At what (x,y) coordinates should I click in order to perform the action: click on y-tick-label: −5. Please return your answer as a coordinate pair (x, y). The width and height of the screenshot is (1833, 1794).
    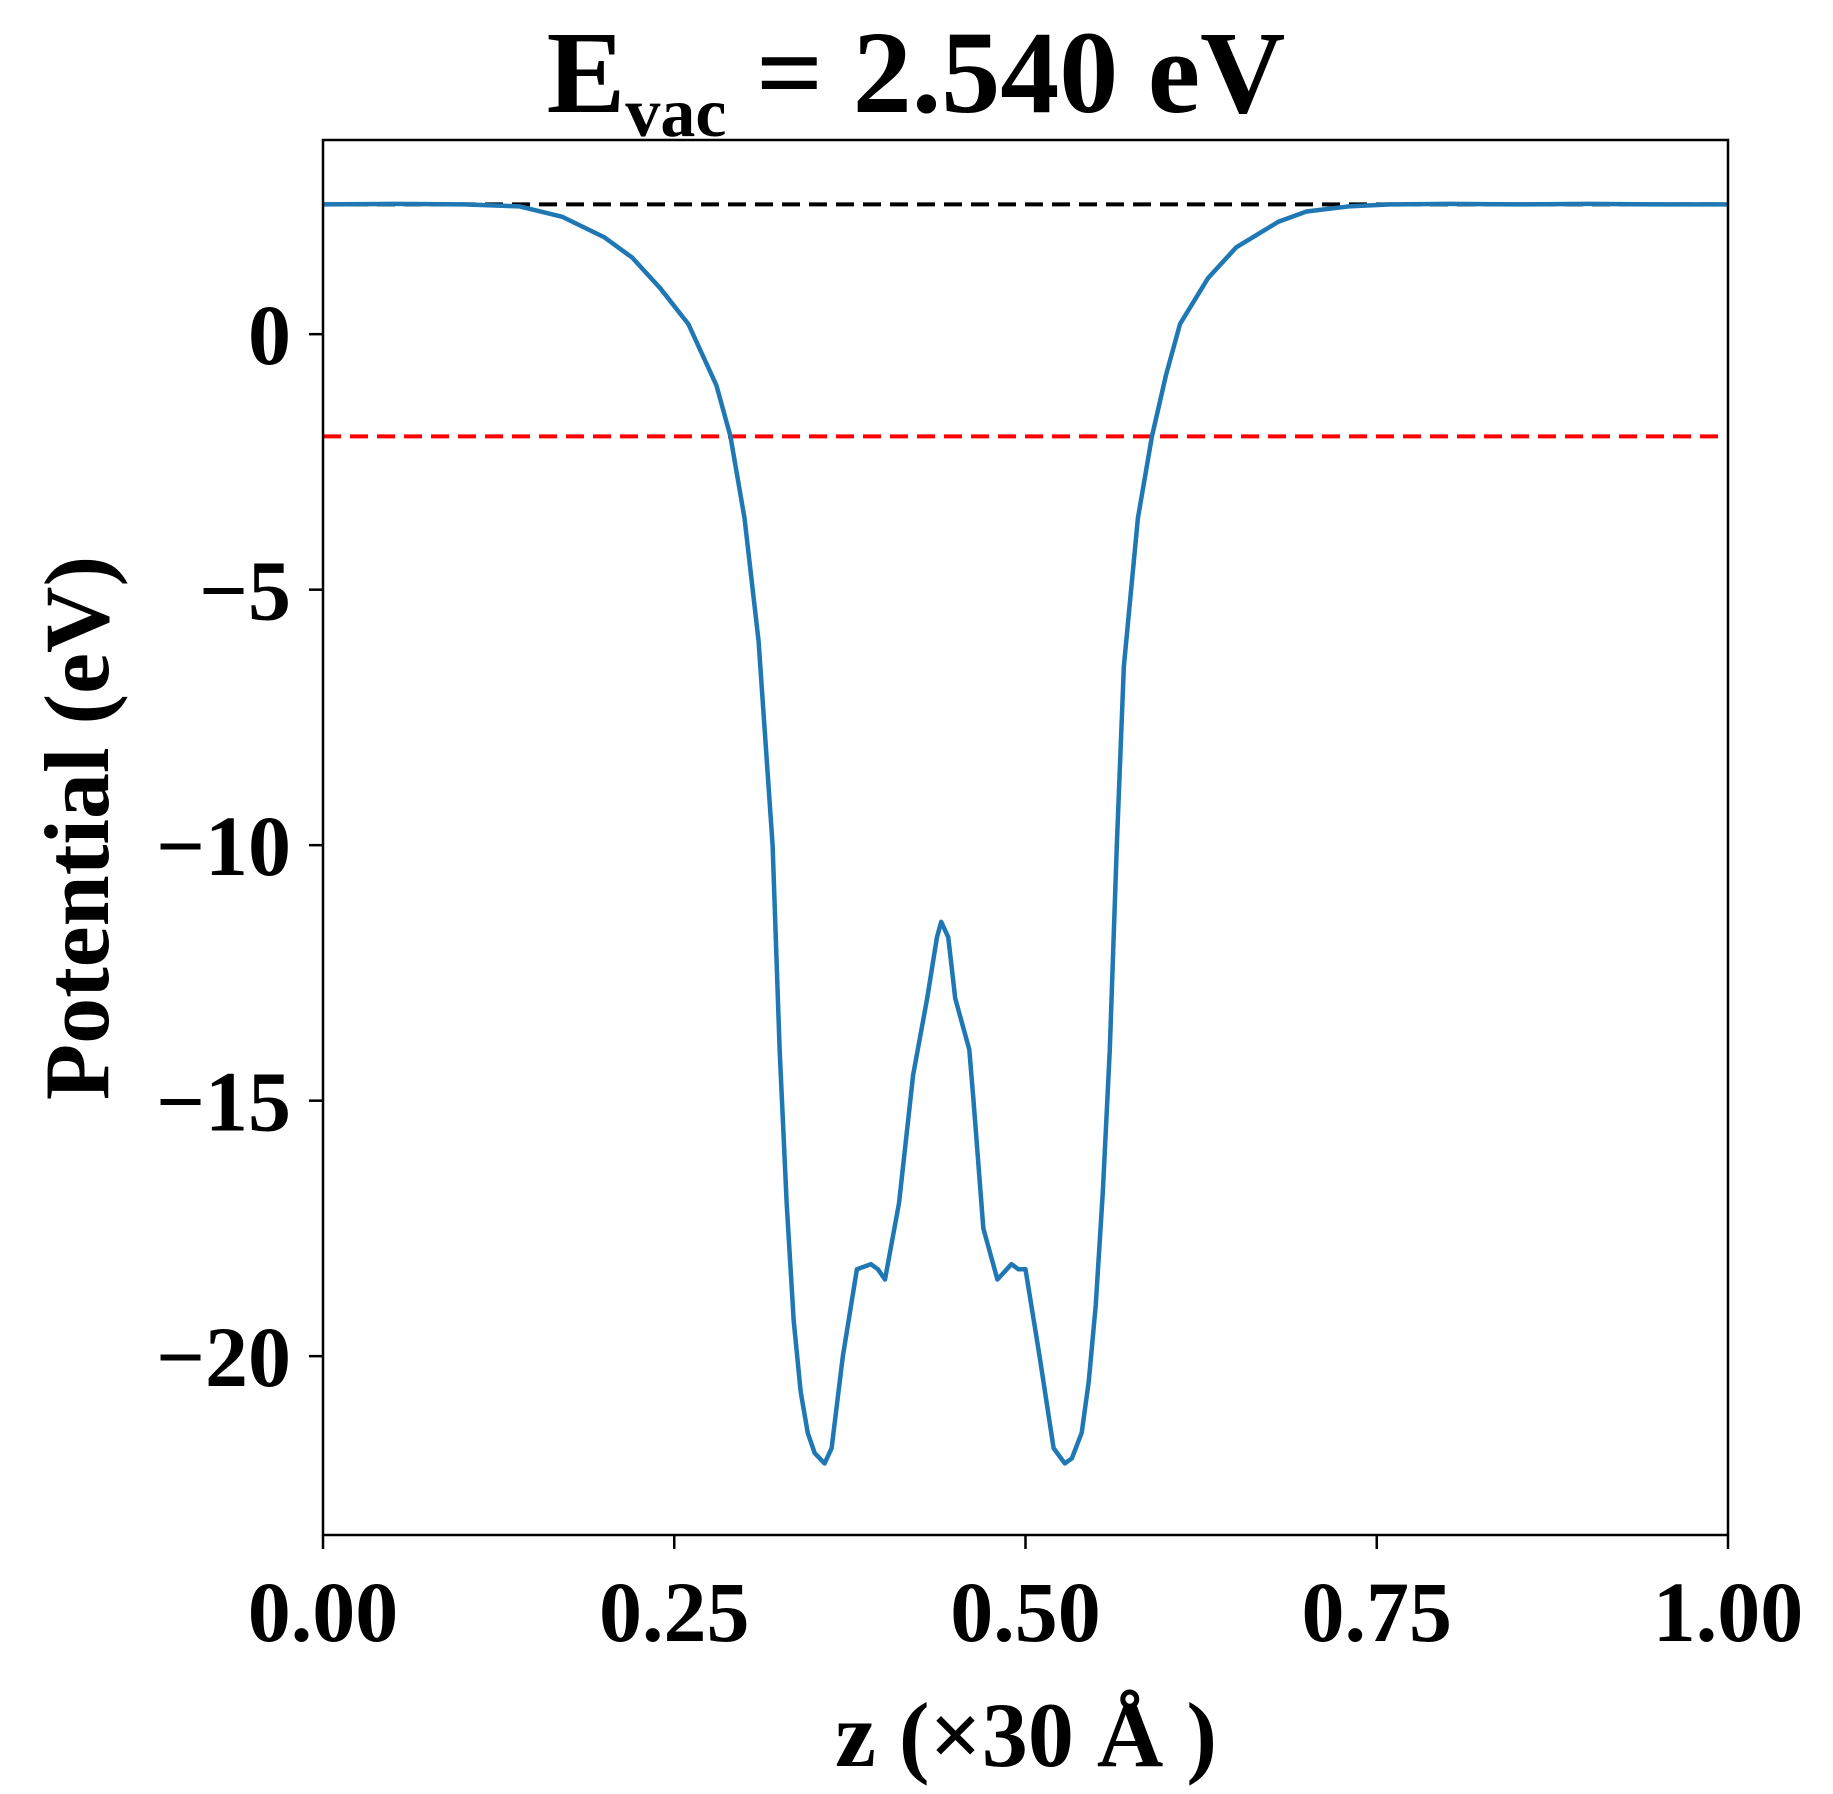
    Looking at the image, I should click on (245, 591).